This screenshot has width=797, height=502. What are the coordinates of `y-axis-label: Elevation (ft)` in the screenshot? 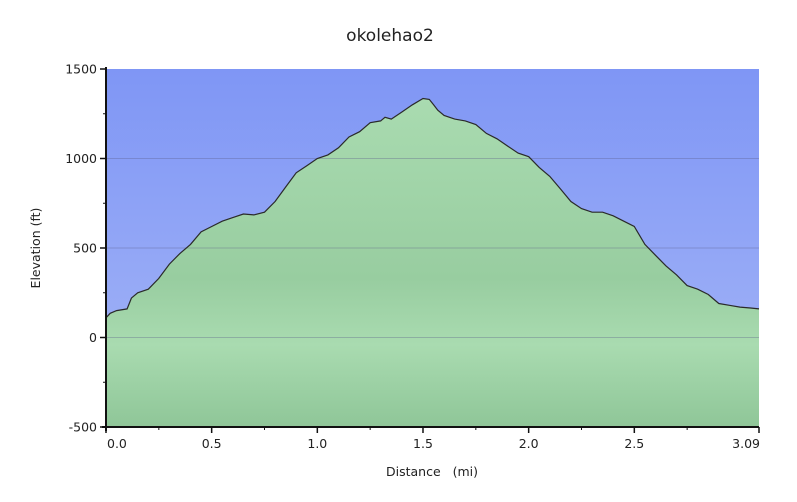 It's located at (35, 248).